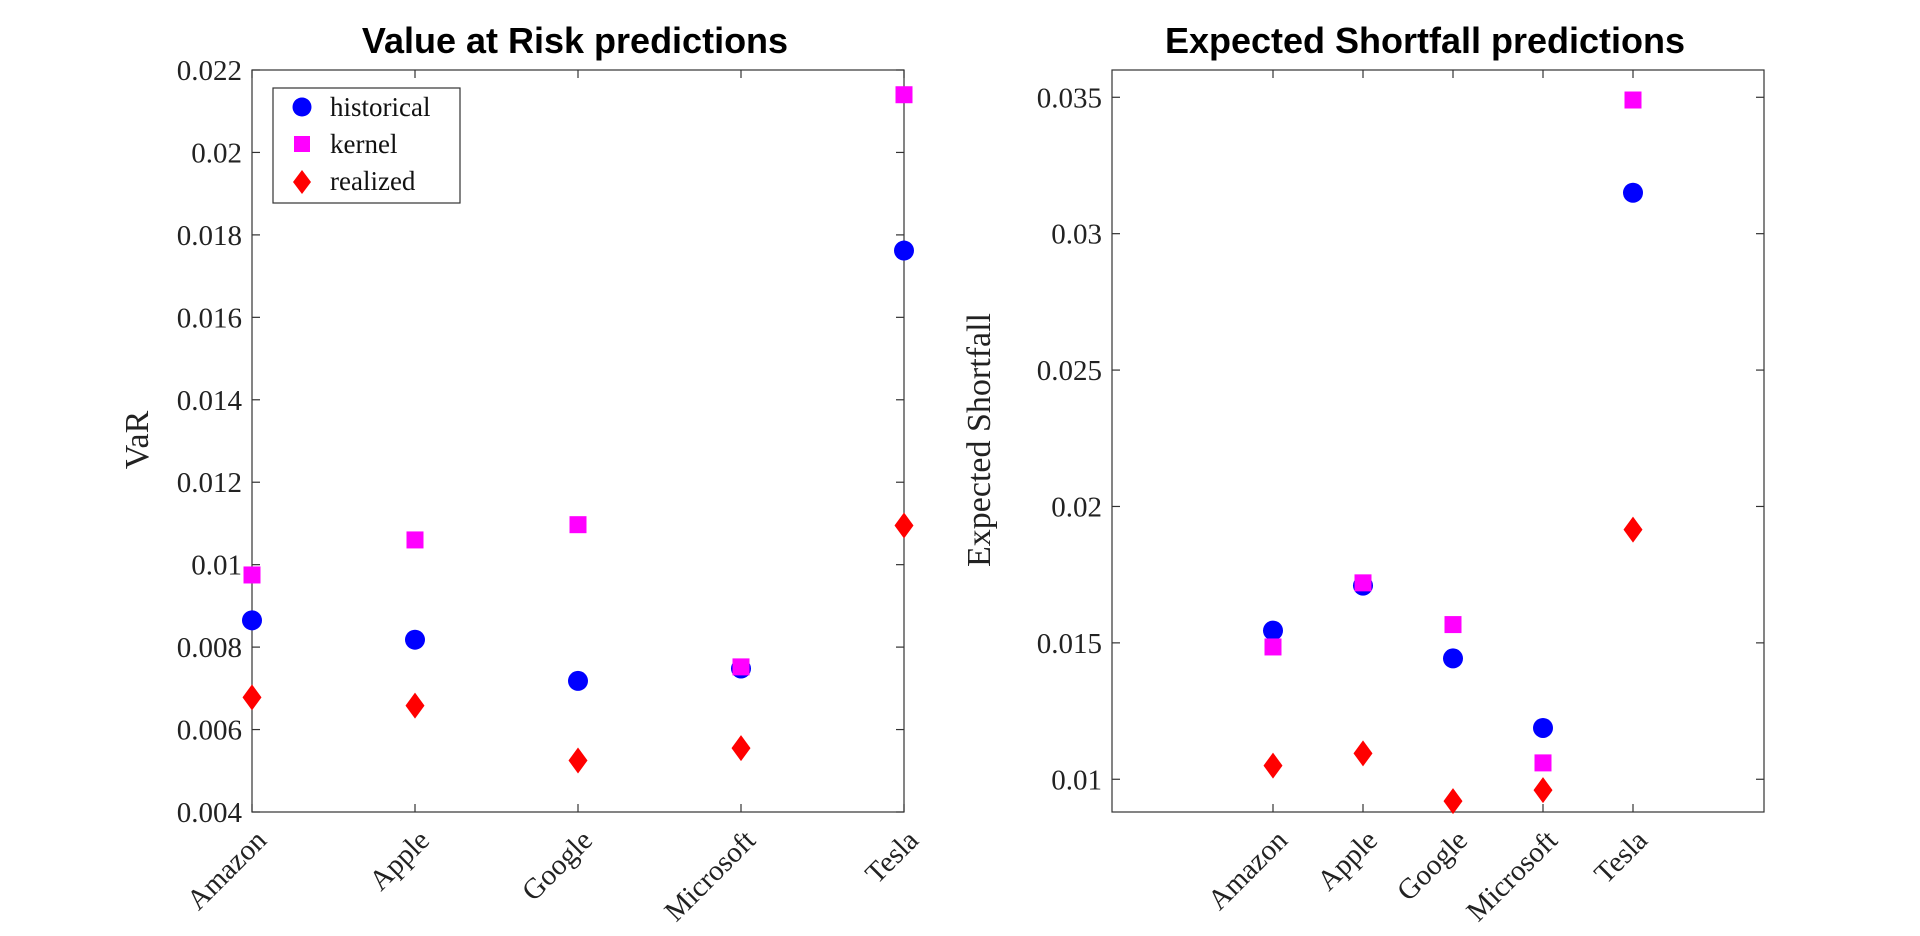 The height and width of the screenshot is (936, 1920). I want to click on es-y-tick-label: 0.035, so click(1069, 98).